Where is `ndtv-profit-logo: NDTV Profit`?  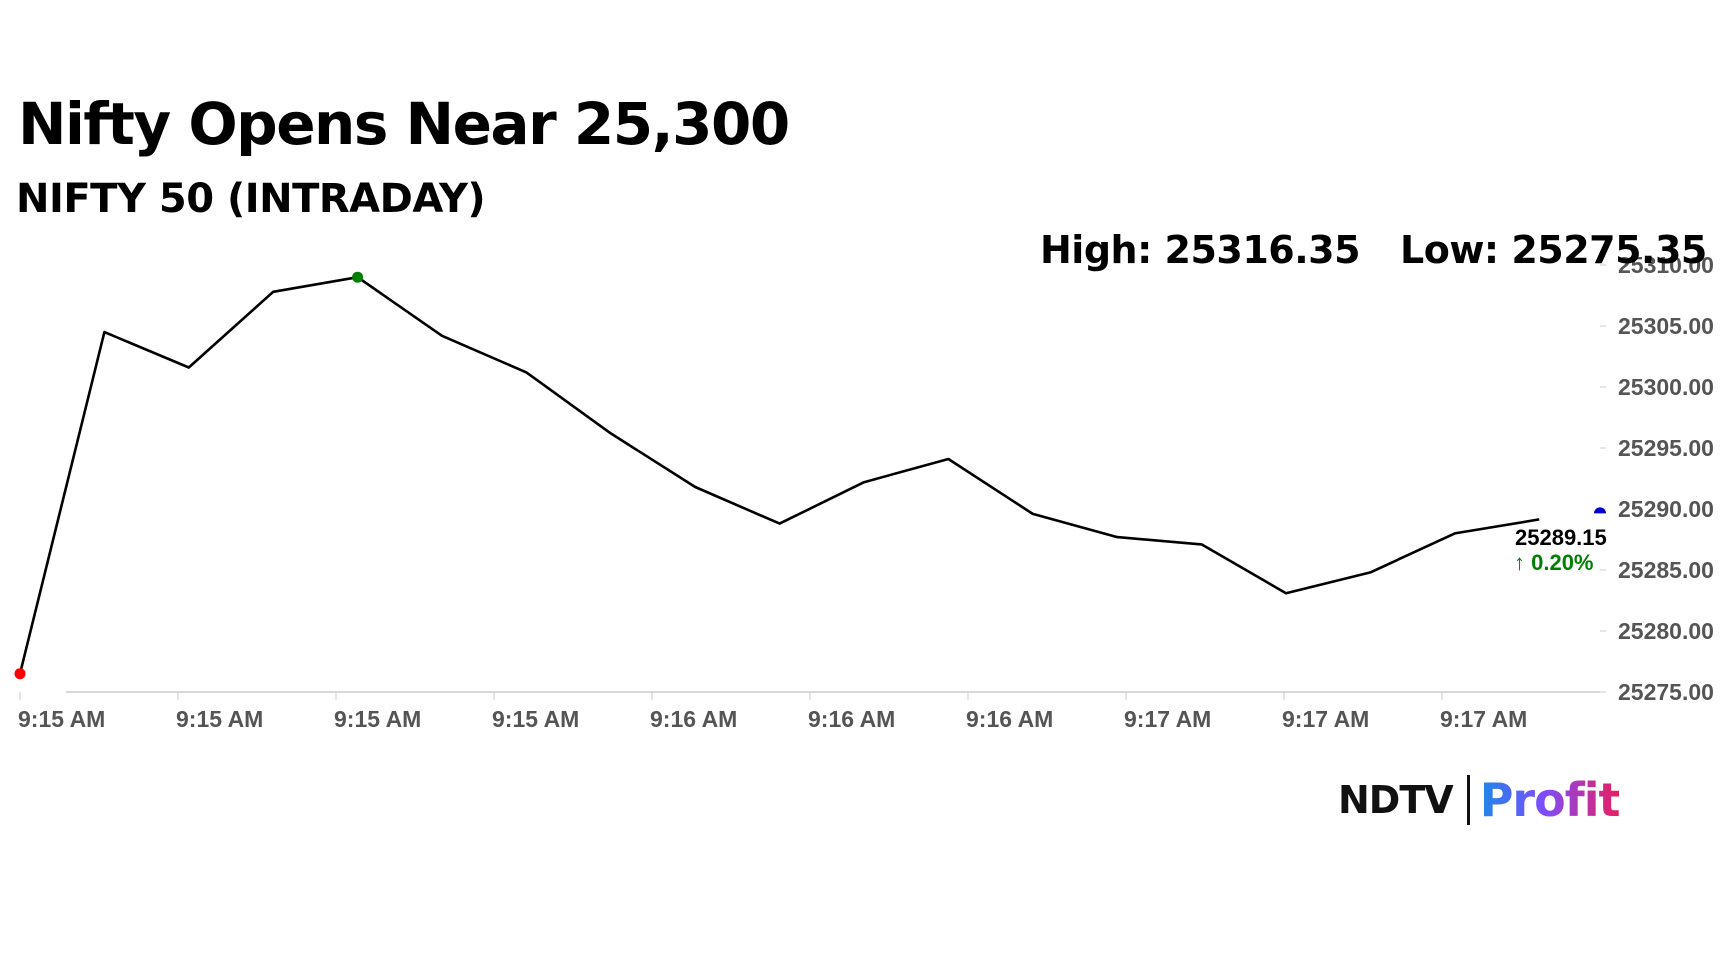 ndtv-profit-logo: NDTV Profit is located at coordinates (1479, 800).